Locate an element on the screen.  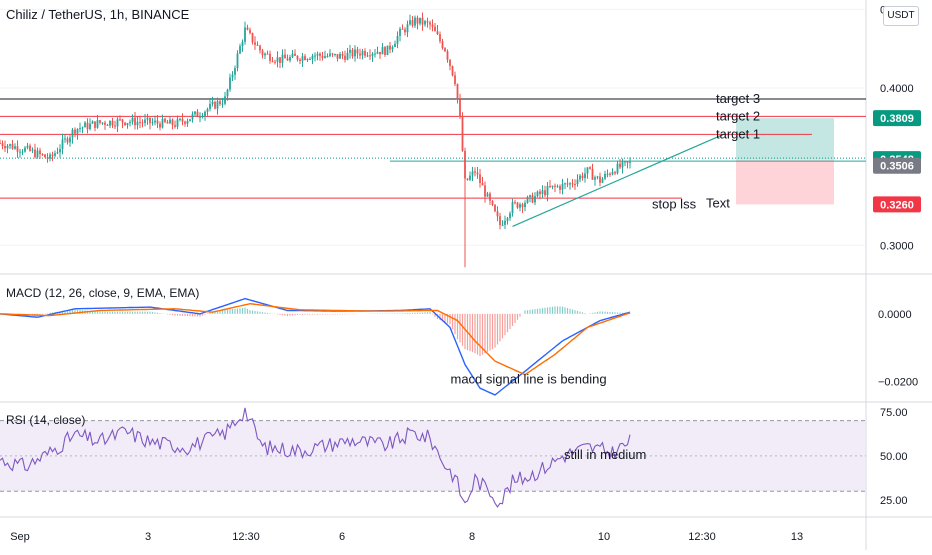
price-annotation: target 3 is located at coordinates (738, 98).